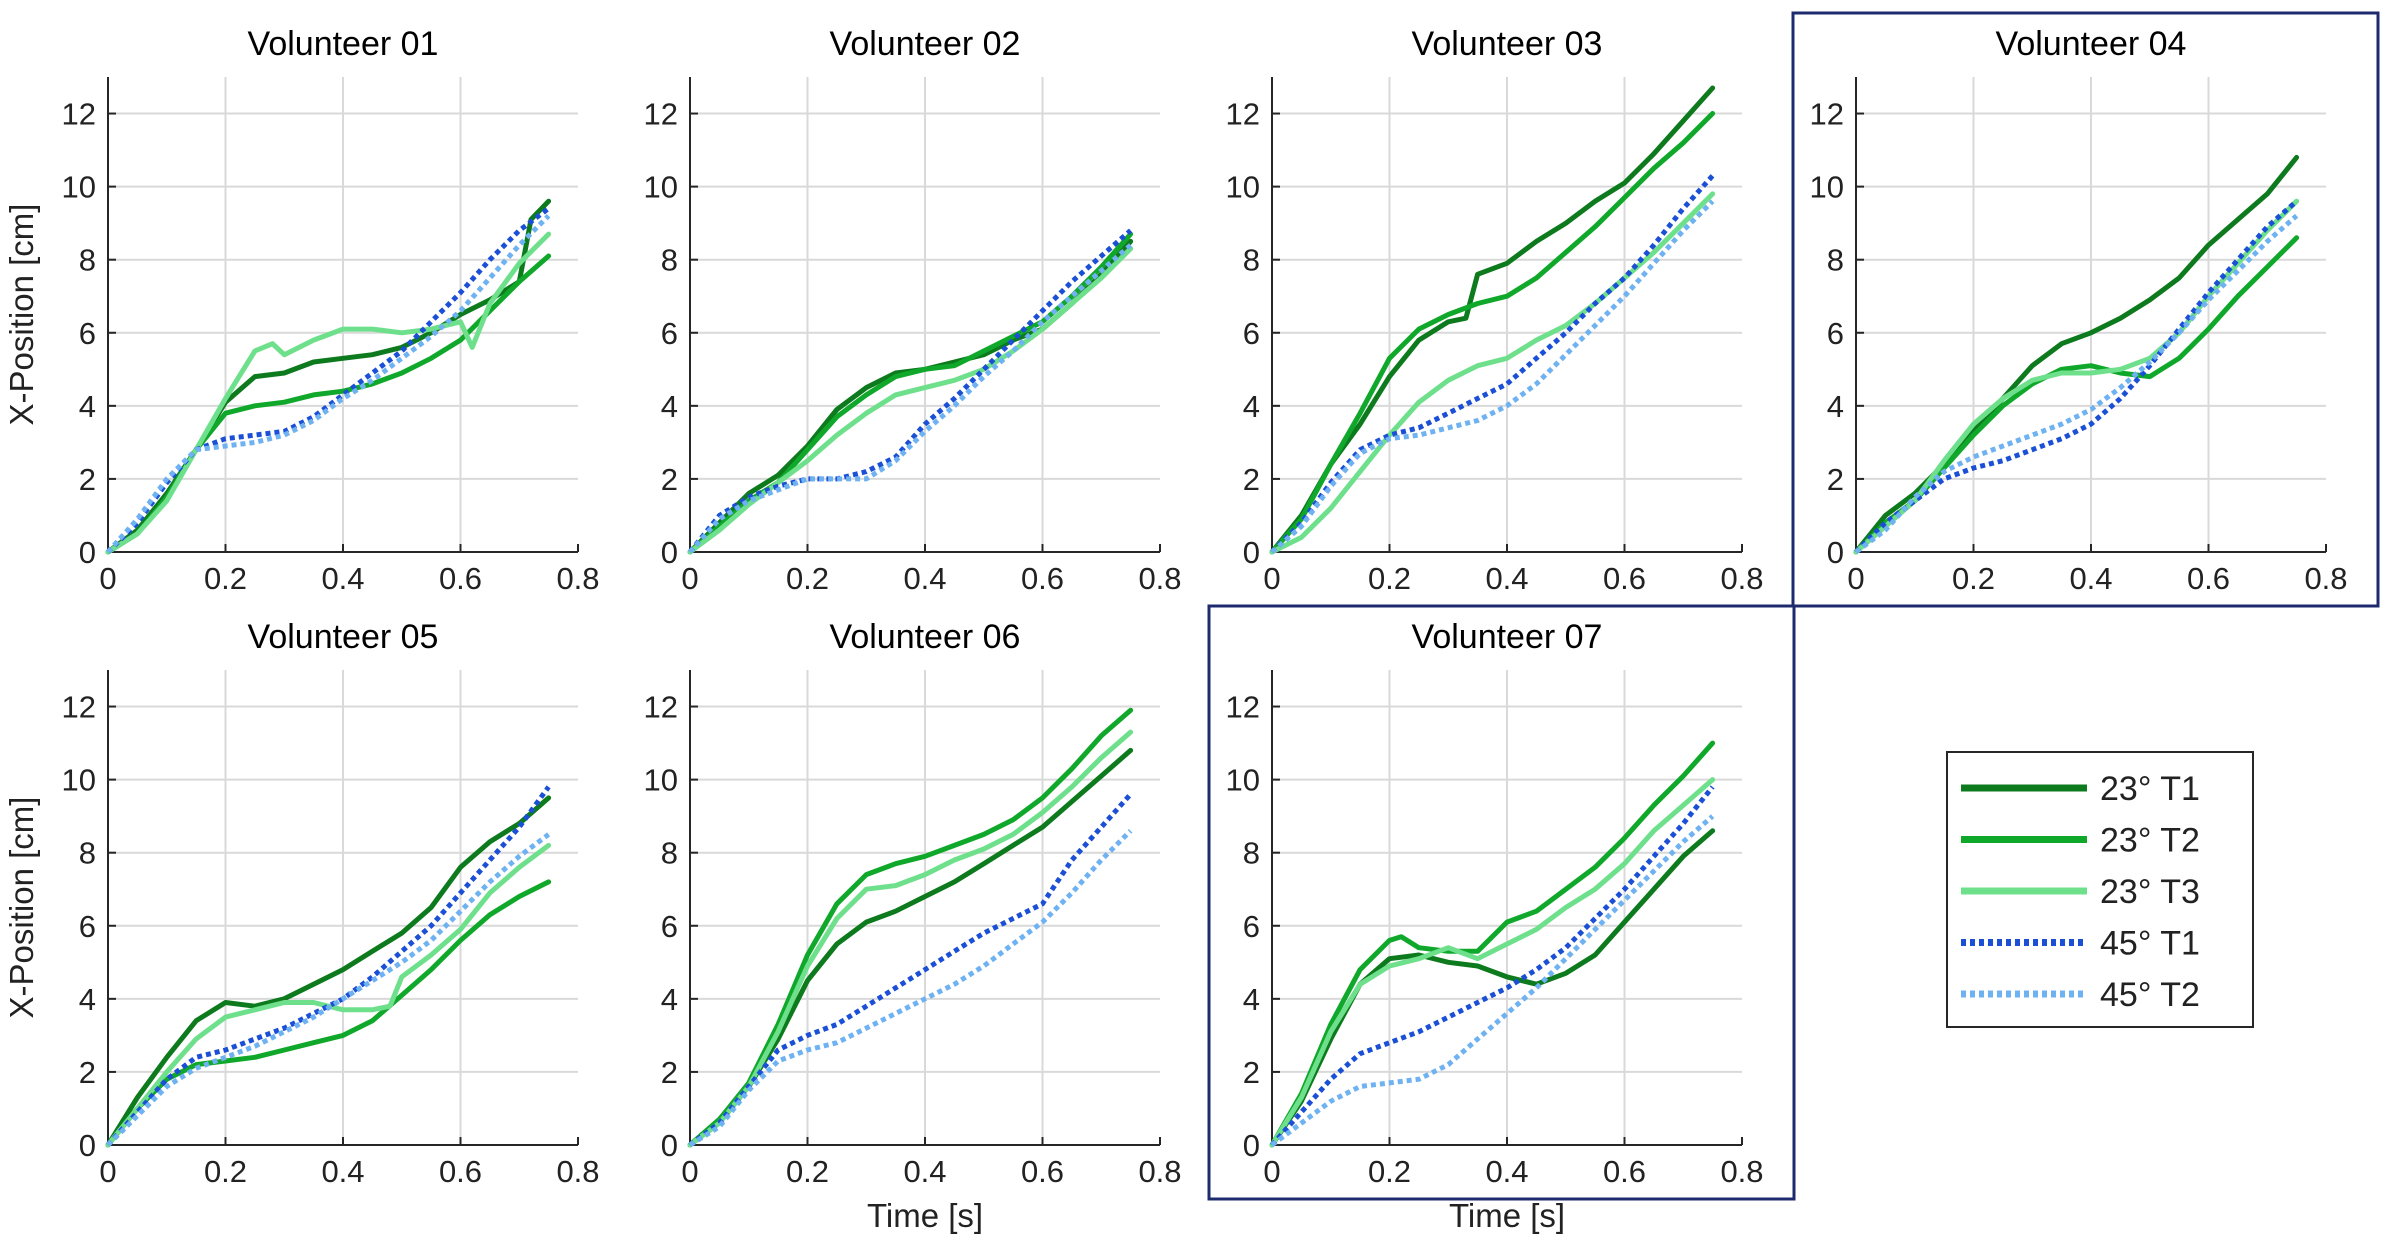  I want to click on chart-panel-4: 0 0.2 0.4 0.6 0.8 0 2 4 6 8 10 12 Volunteer 04, so click(2085, 309).